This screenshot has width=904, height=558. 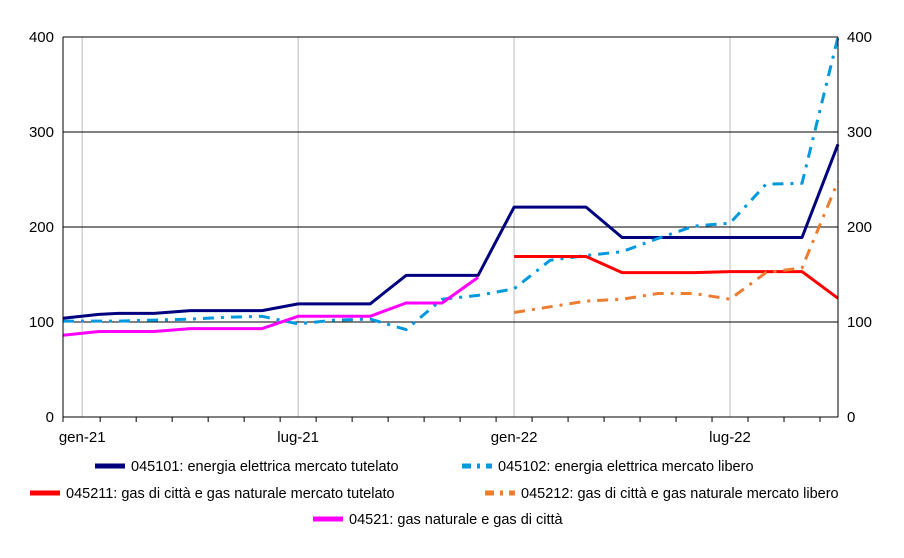 What do you see at coordinates (851, 417) in the screenshot?
I see `y-tick-label-right: 0` at bounding box center [851, 417].